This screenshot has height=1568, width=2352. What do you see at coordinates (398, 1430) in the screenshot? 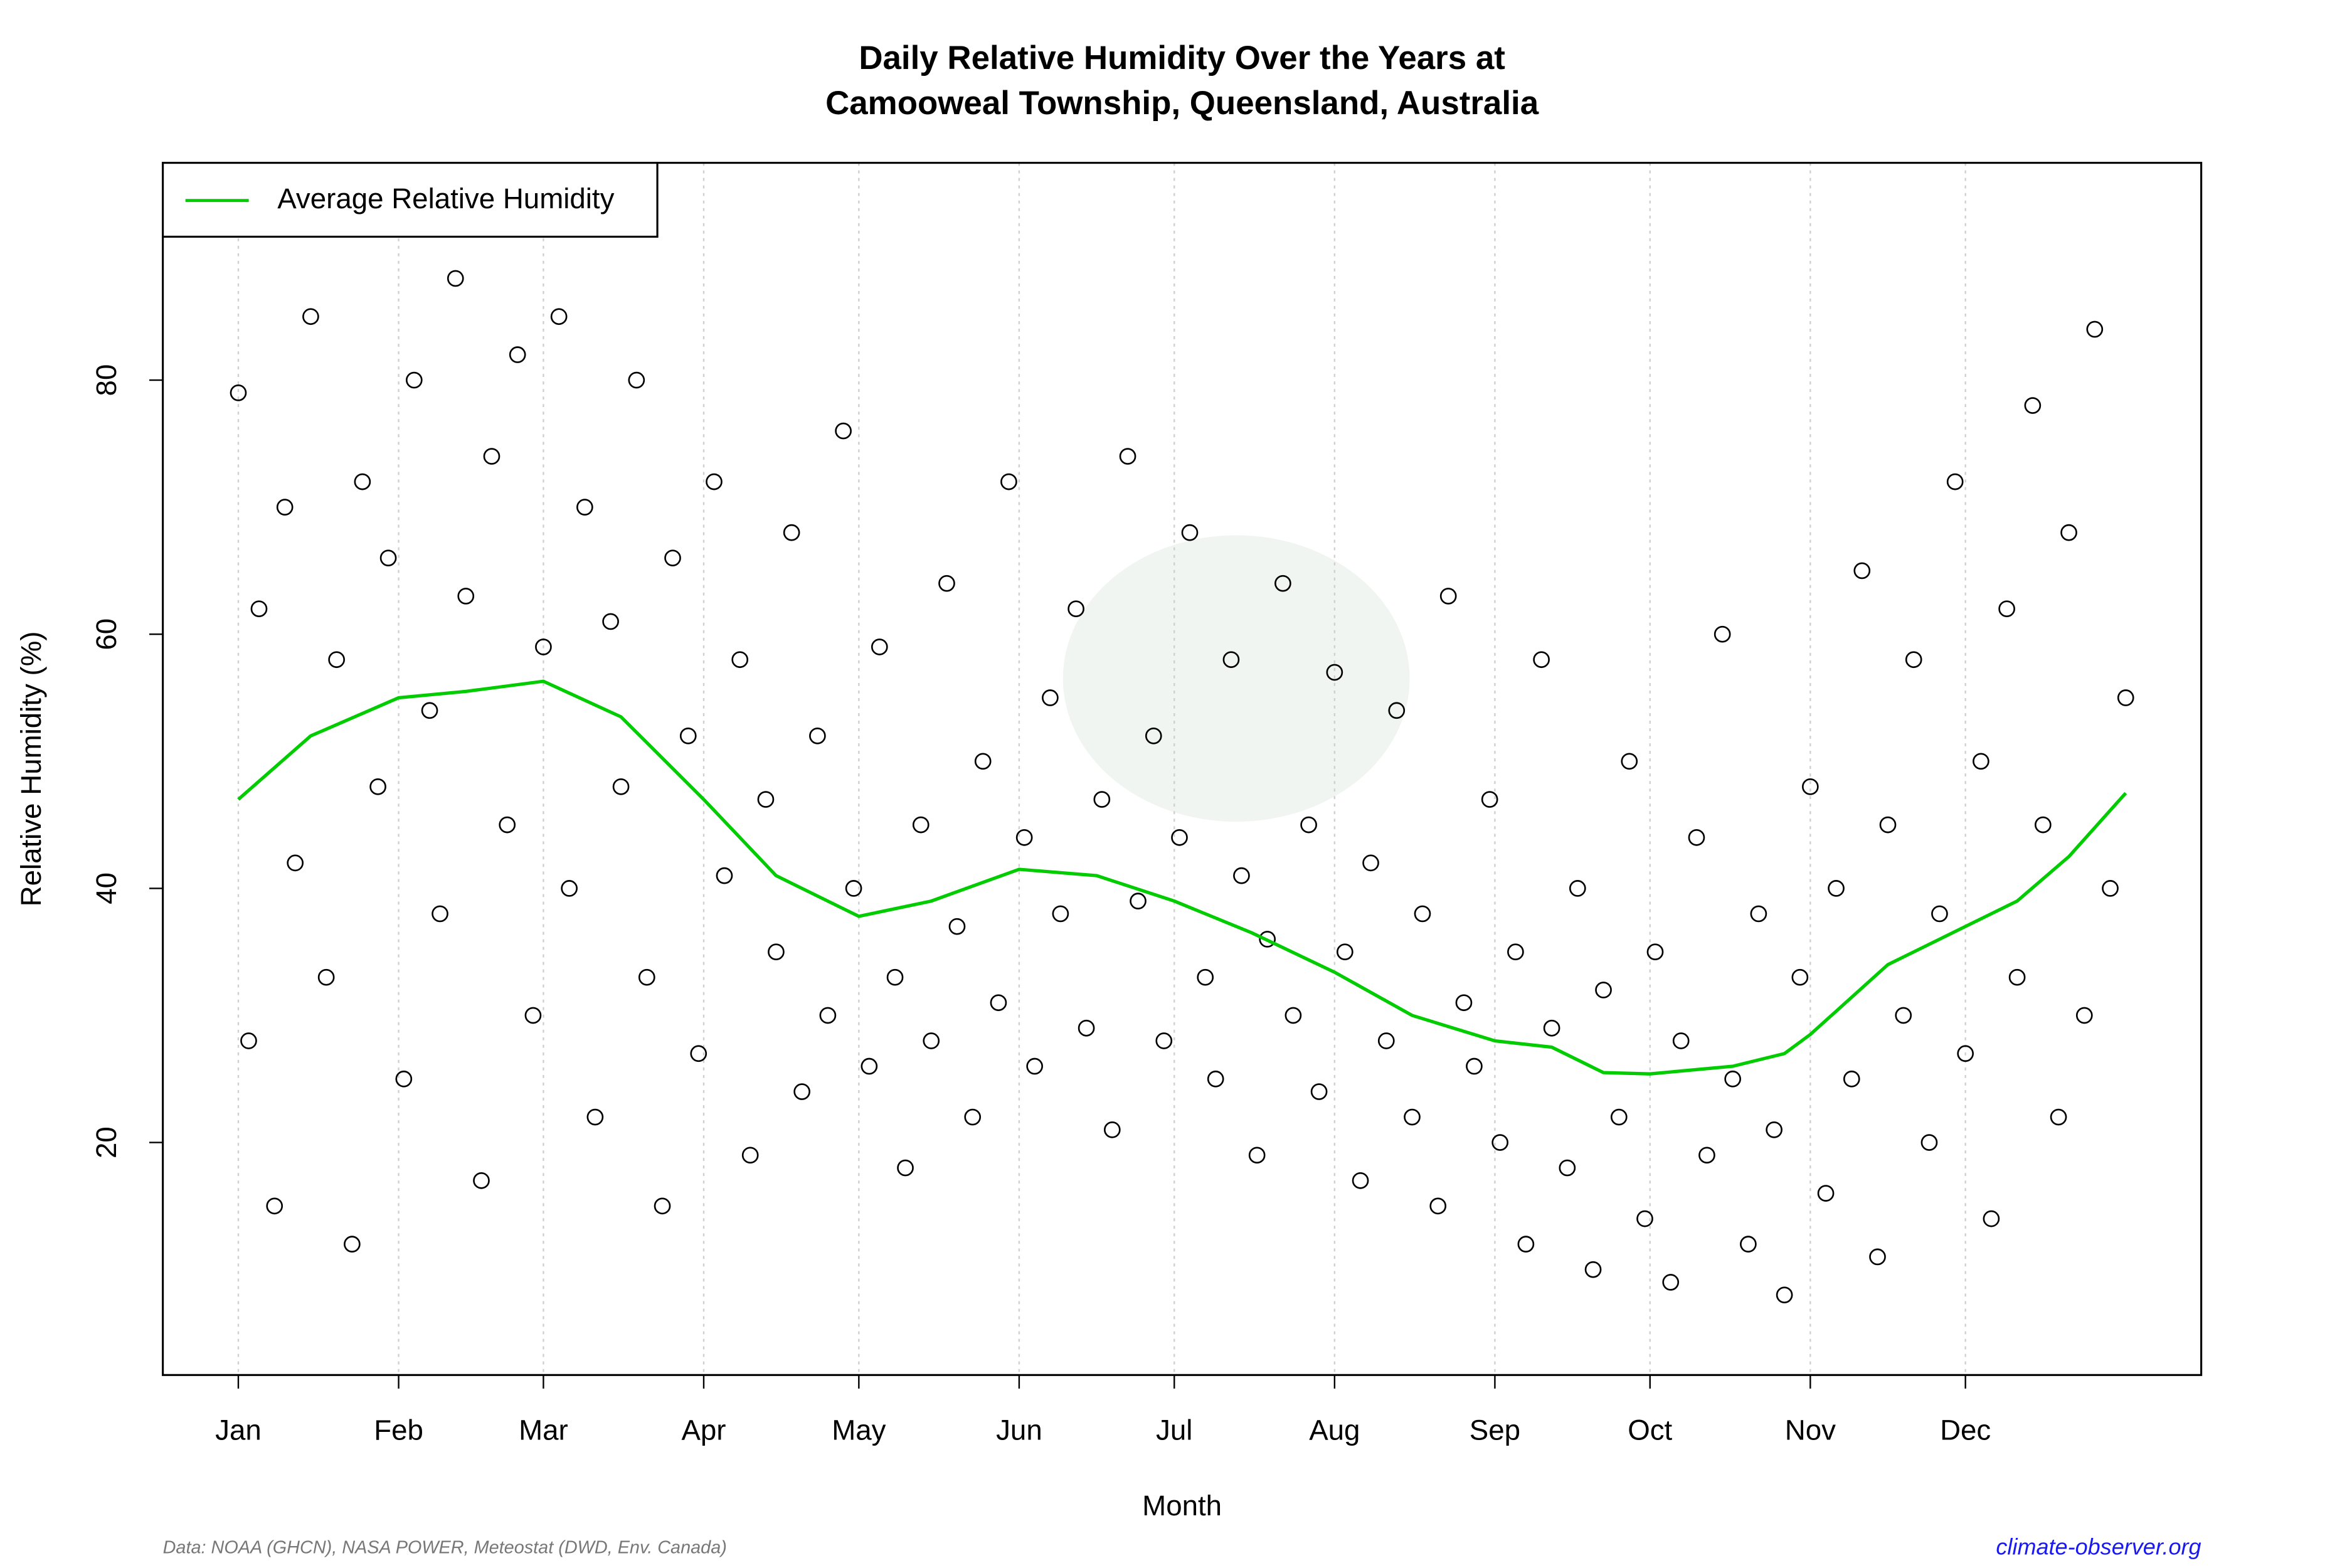
I see `x-tick-label: Feb` at bounding box center [398, 1430].